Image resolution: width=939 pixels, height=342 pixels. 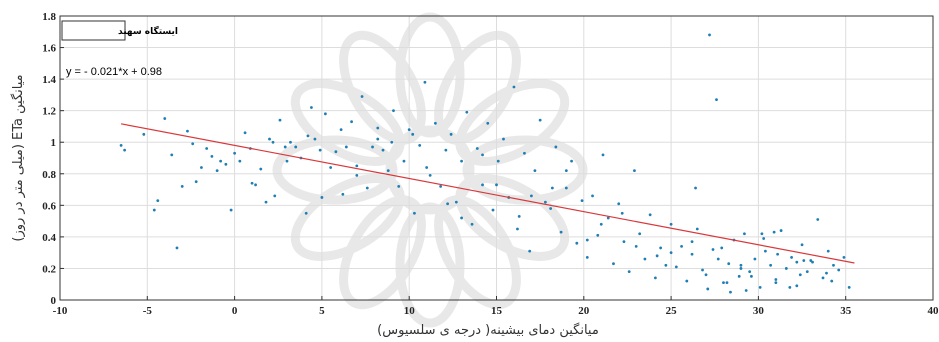 I want to click on y-axis-title: میانگین ETa (میلی متر در روز), so click(x=18, y=157).